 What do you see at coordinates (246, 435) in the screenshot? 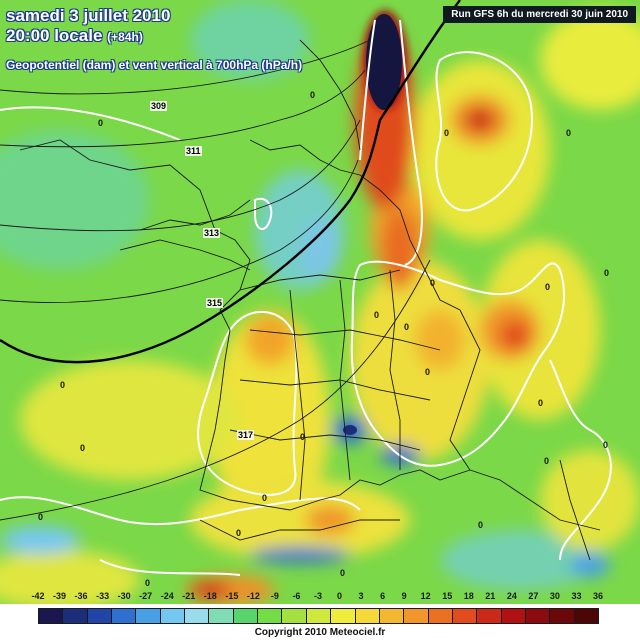
I see `isohypse-label: 317` at bounding box center [246, 435].